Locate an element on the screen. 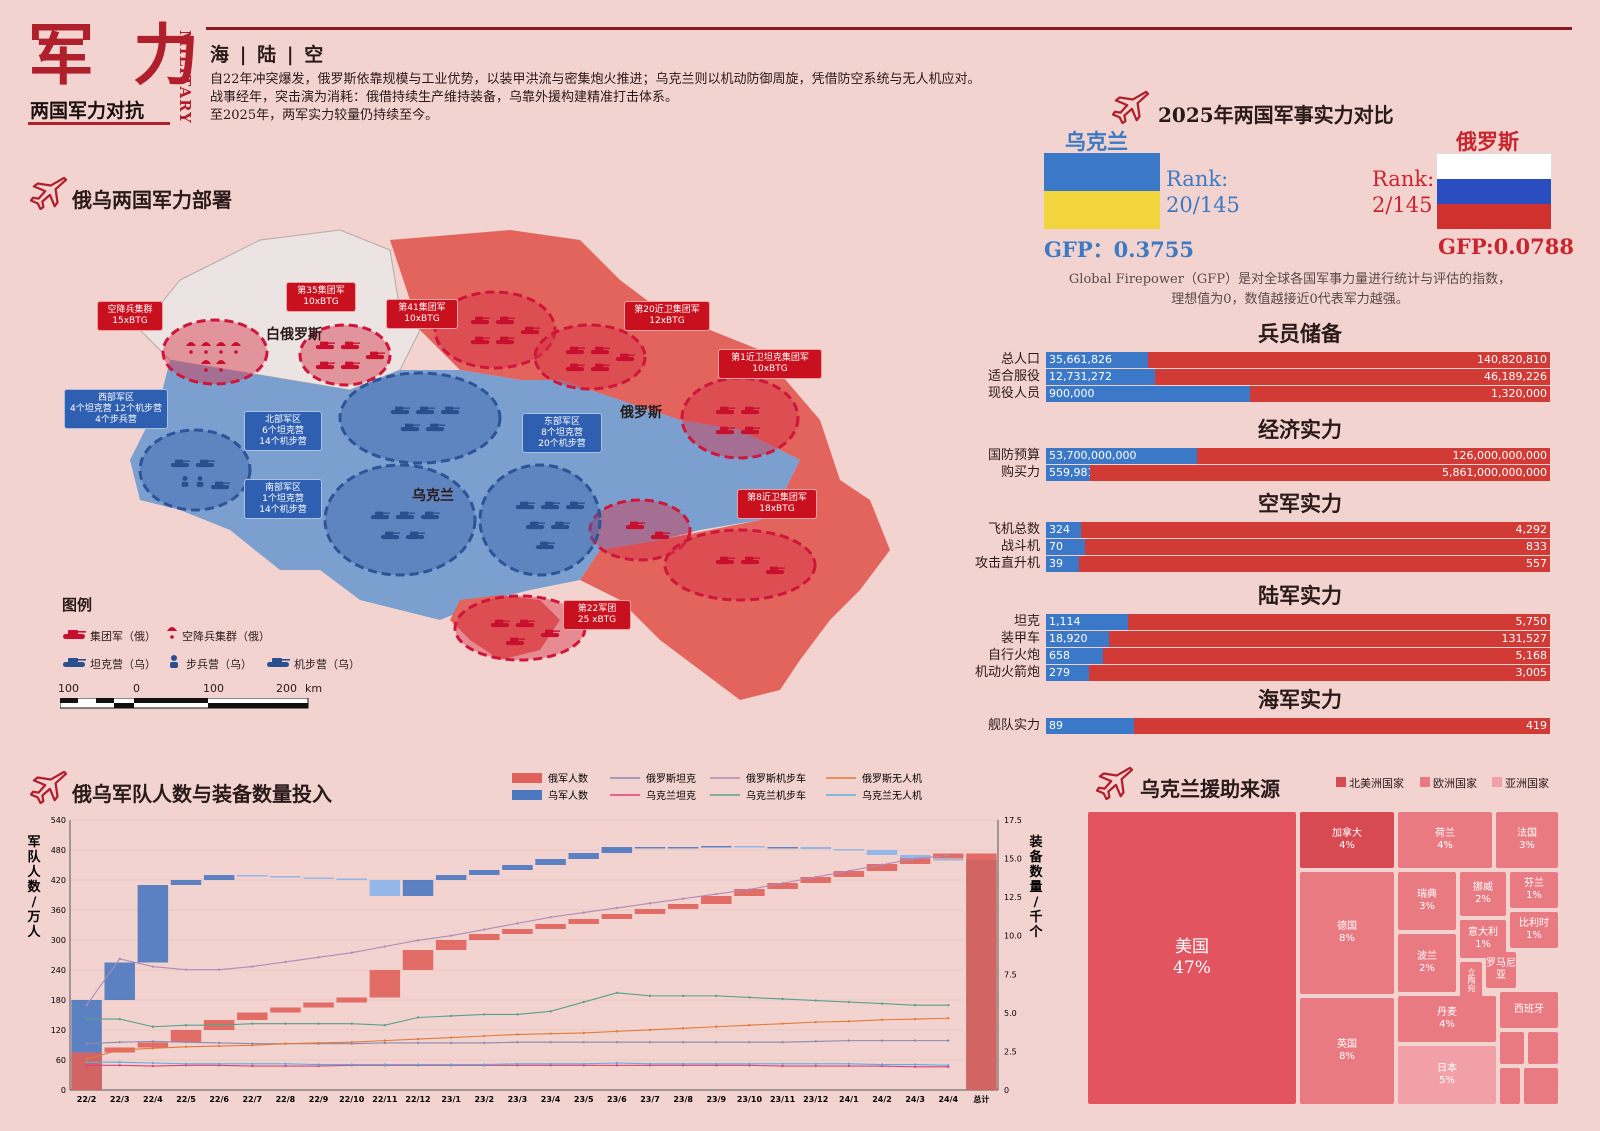 The width and height of the screenshot is (1600, 1131). comparison-bar: 900,000 1,320,000 is located at coordinates (1298, 394).